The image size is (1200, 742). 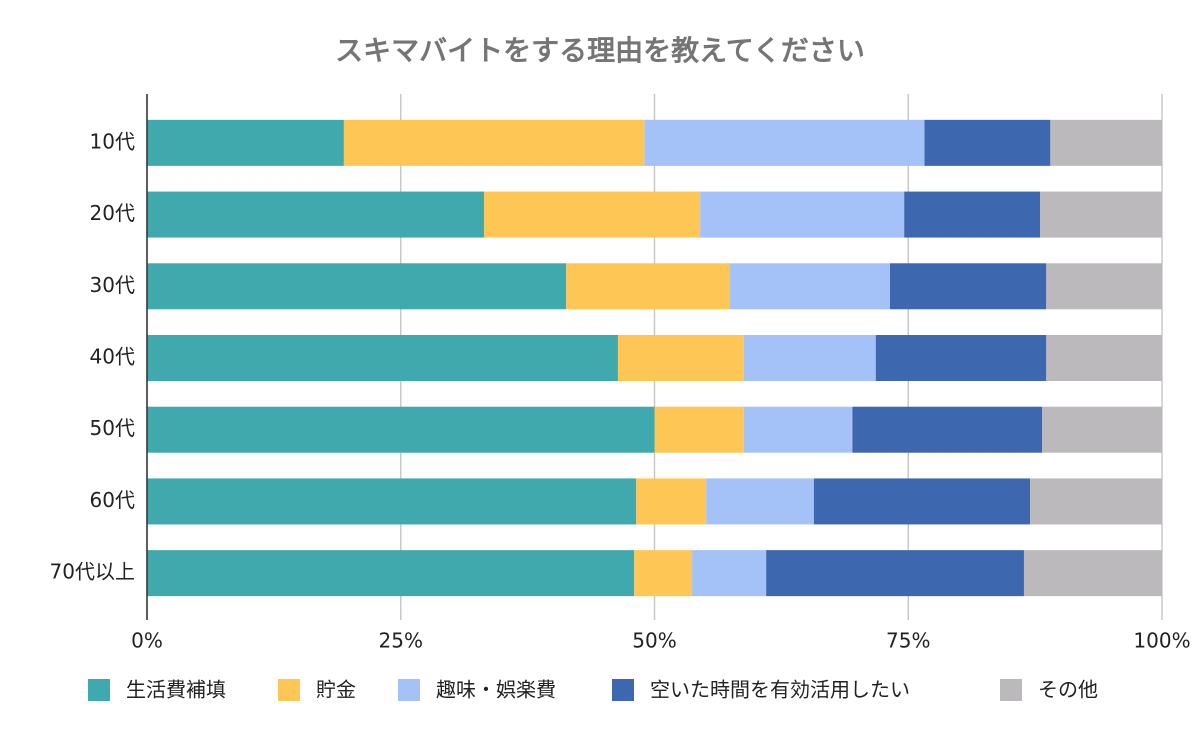 I want to click on y-tick-label: 30代, so click(x=112, y=285).